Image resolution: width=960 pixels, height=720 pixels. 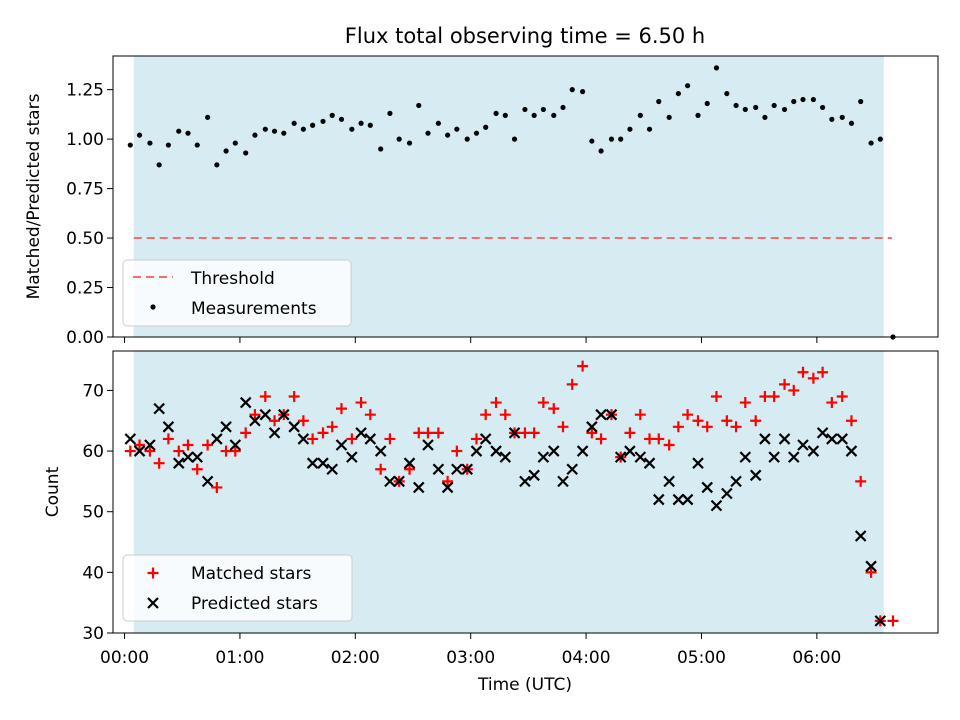 What do you see at coordinates (85, 289) in the screenshot?
I see `y-tick-label: 0.25` at bounding box center [85, 289].